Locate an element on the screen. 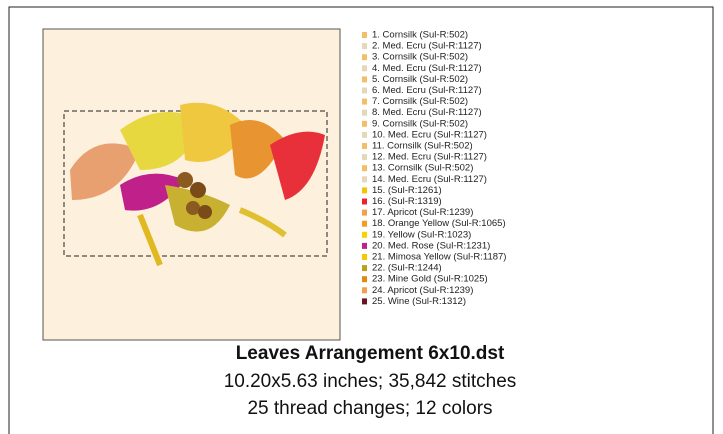 The image size is (723, 434). thread-label: 18. Orange Yellow (Sul-R:1065) is located at coordinates (439, 223).